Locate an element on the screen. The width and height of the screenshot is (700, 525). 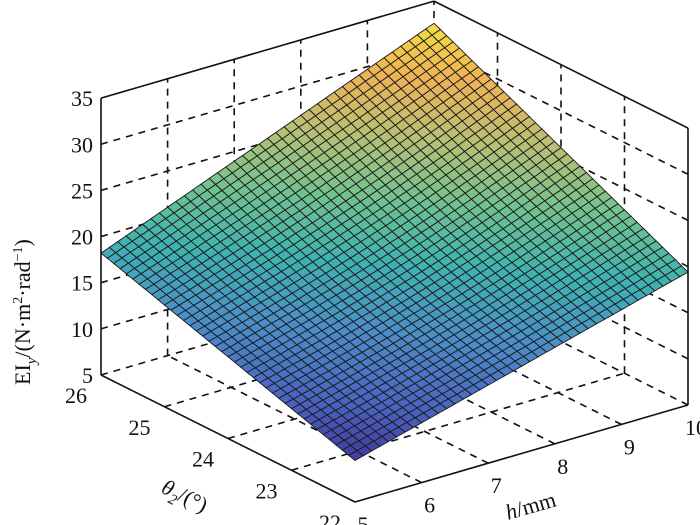
h-tick-label: 6 is located at coordinates (429, 505).